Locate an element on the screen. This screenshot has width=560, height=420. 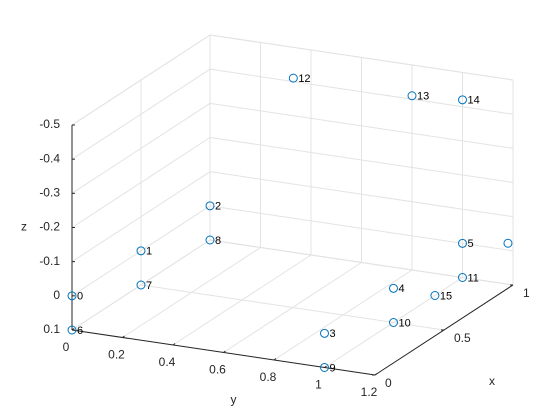
point-label: 12 is located at coordinates (304, 79).